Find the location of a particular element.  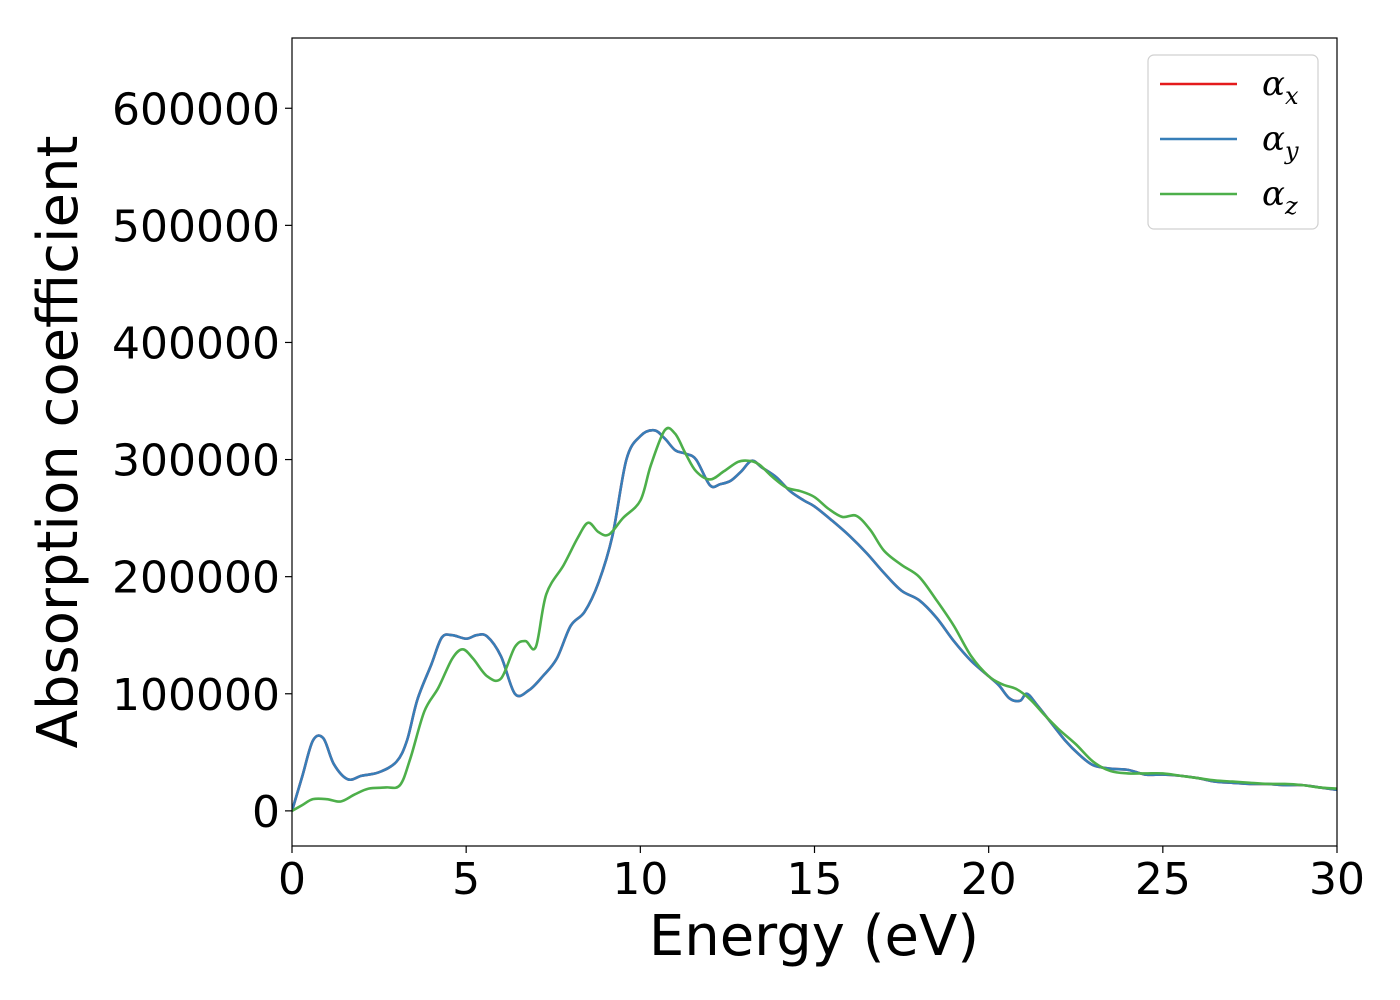

x-tick-label: 5 is located at coordinates (466, 879).